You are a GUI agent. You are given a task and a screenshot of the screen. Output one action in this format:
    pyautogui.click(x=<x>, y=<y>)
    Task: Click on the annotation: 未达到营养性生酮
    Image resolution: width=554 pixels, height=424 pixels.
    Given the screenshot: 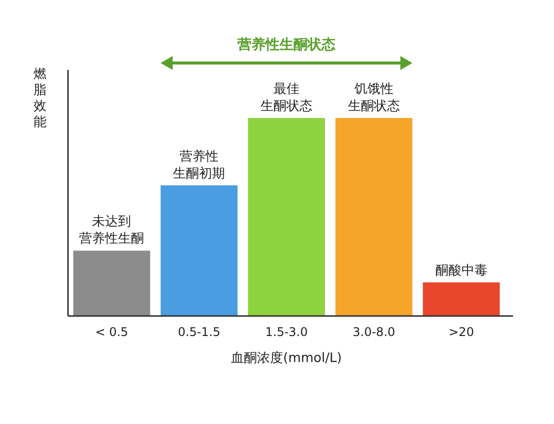 What is the action you would take?
    pyautogui.click(x=111, y=230)
    